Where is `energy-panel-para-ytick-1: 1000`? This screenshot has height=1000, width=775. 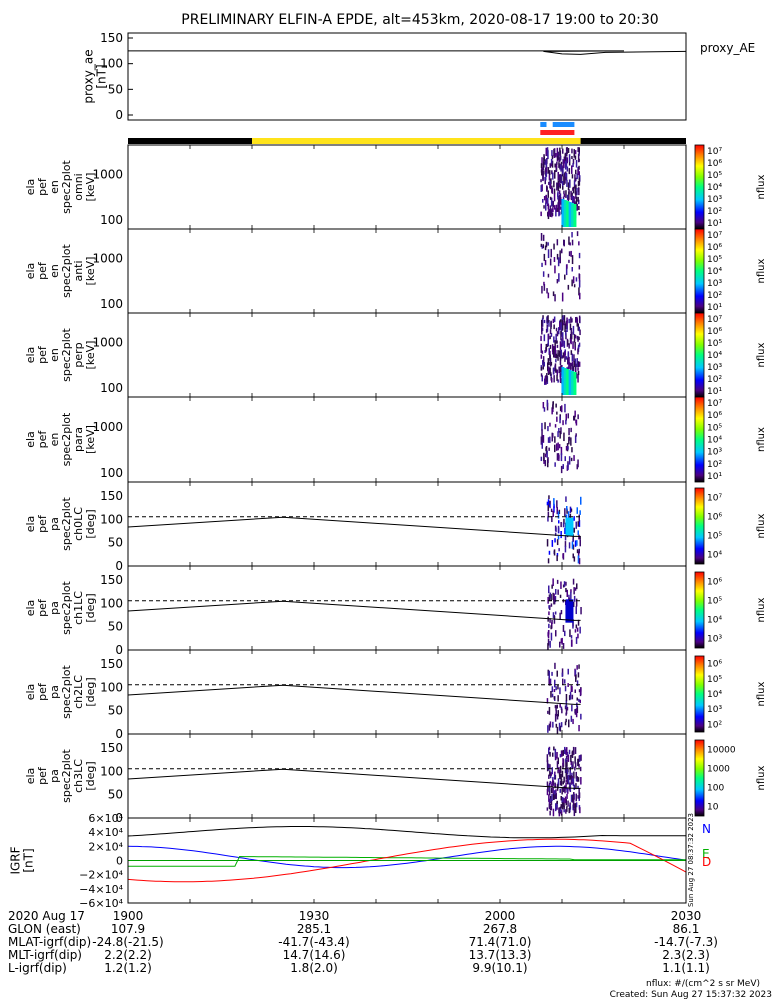
energy-panel-para-ytick-1: 1000 is located at coordinates (107, 427).